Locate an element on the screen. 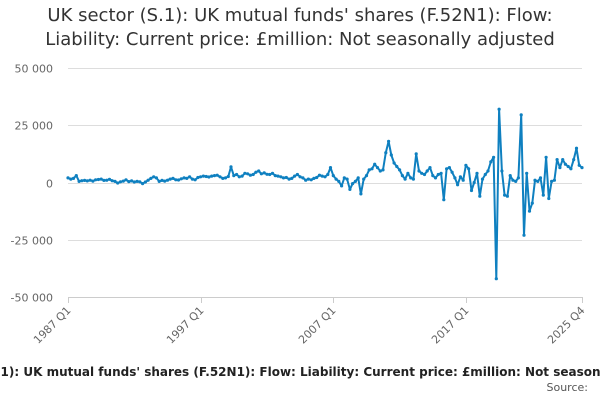  y-tick-label: -25 000 is located at coordinates (32, 241).